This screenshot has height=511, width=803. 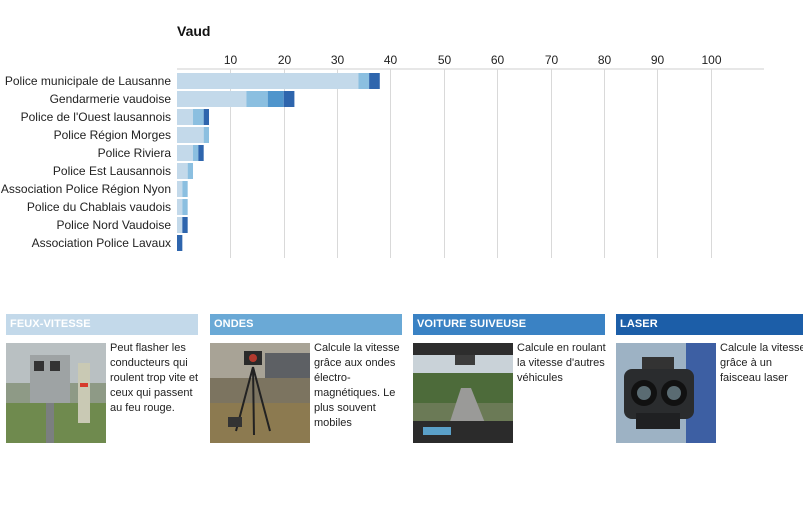 What do you see at coordinates (391, 60) in the screenshot?
I see `x-tick-label: 40` at bounding box center [391, 60].